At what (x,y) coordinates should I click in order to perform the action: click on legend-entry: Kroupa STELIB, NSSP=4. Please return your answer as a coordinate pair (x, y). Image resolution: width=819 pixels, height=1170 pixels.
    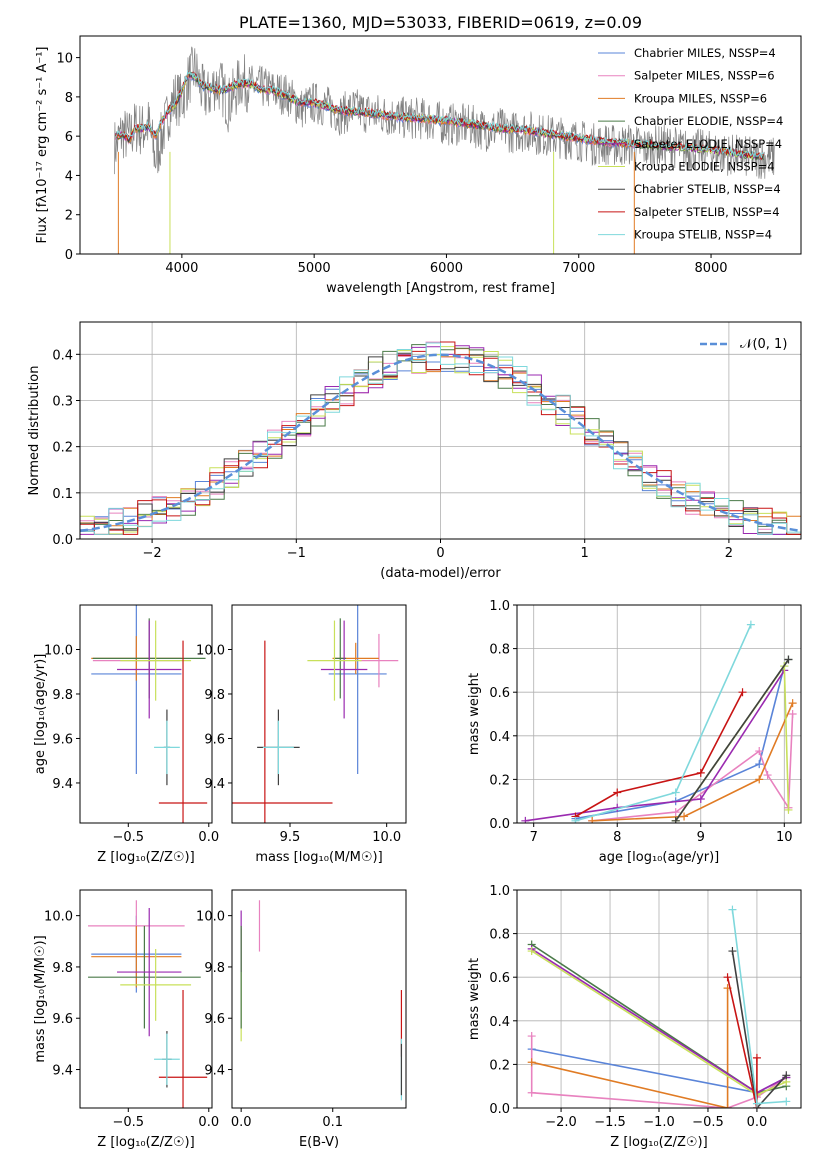
    Looking at the image, I should click on (703, 235).